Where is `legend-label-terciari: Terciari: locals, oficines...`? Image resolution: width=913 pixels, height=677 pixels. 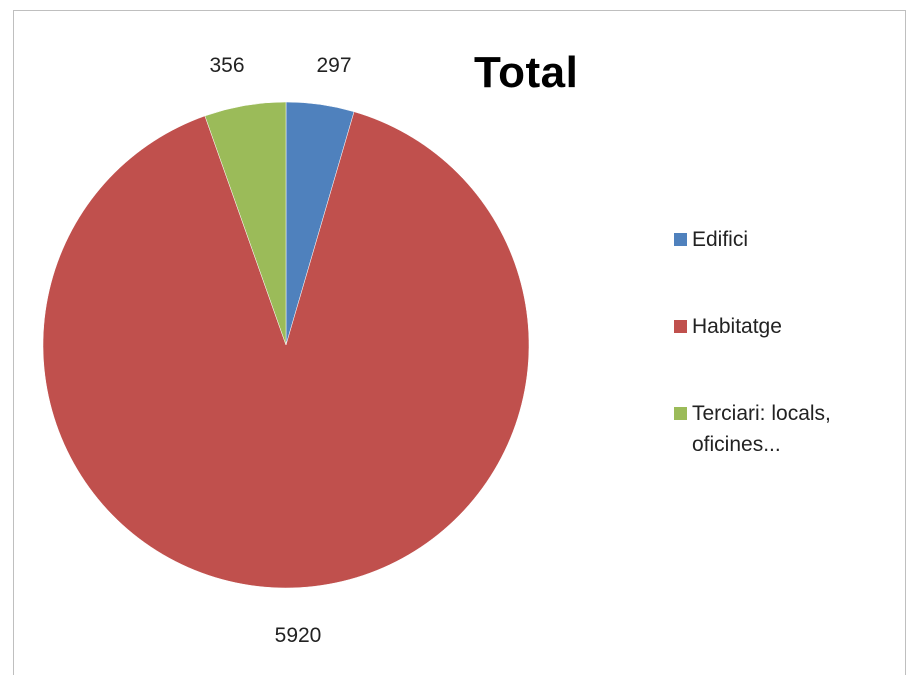
legend-label-terciari: Terciari: locals, oficines... is located at coordinates (761, 429).